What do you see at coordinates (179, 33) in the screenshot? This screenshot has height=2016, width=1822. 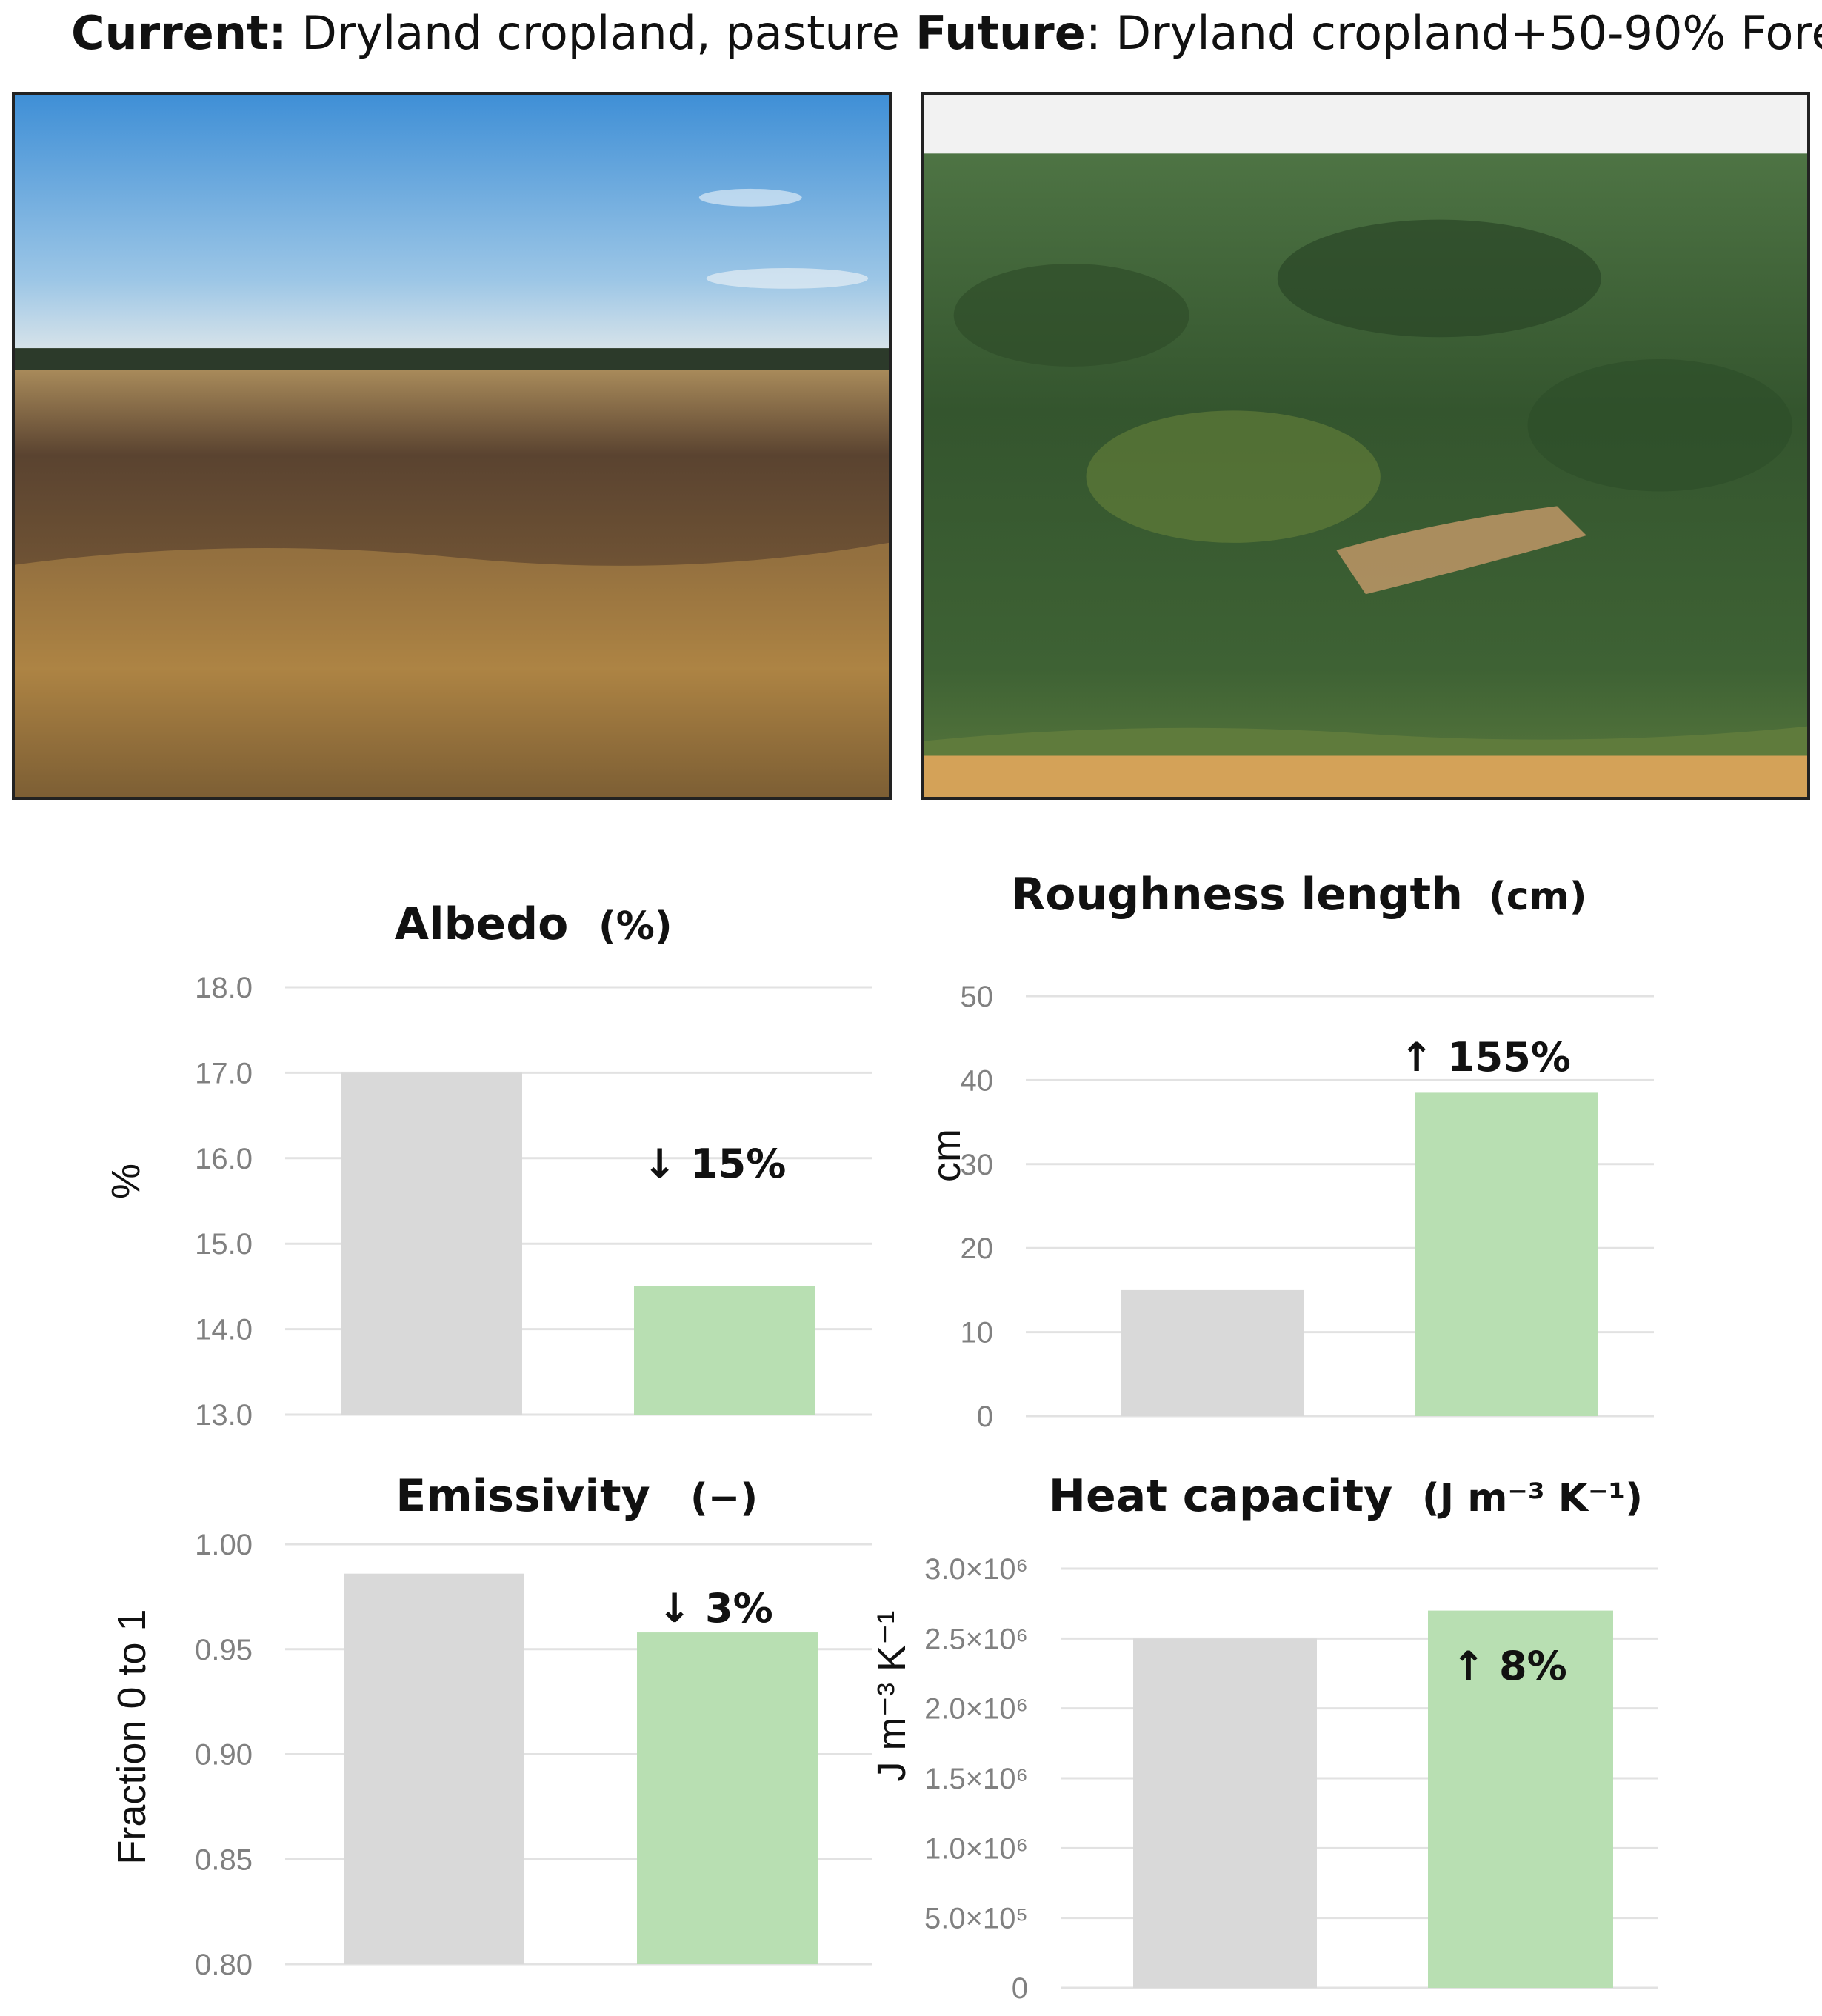 I see `current-label: Current:` at bounding box center [179, 33].